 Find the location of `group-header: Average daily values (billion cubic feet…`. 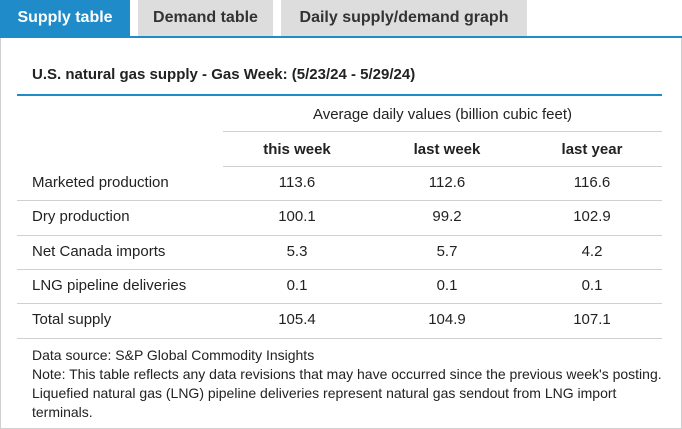

group-header: Average daily values (billion cubic feet… is located at coordinates (442, 114).